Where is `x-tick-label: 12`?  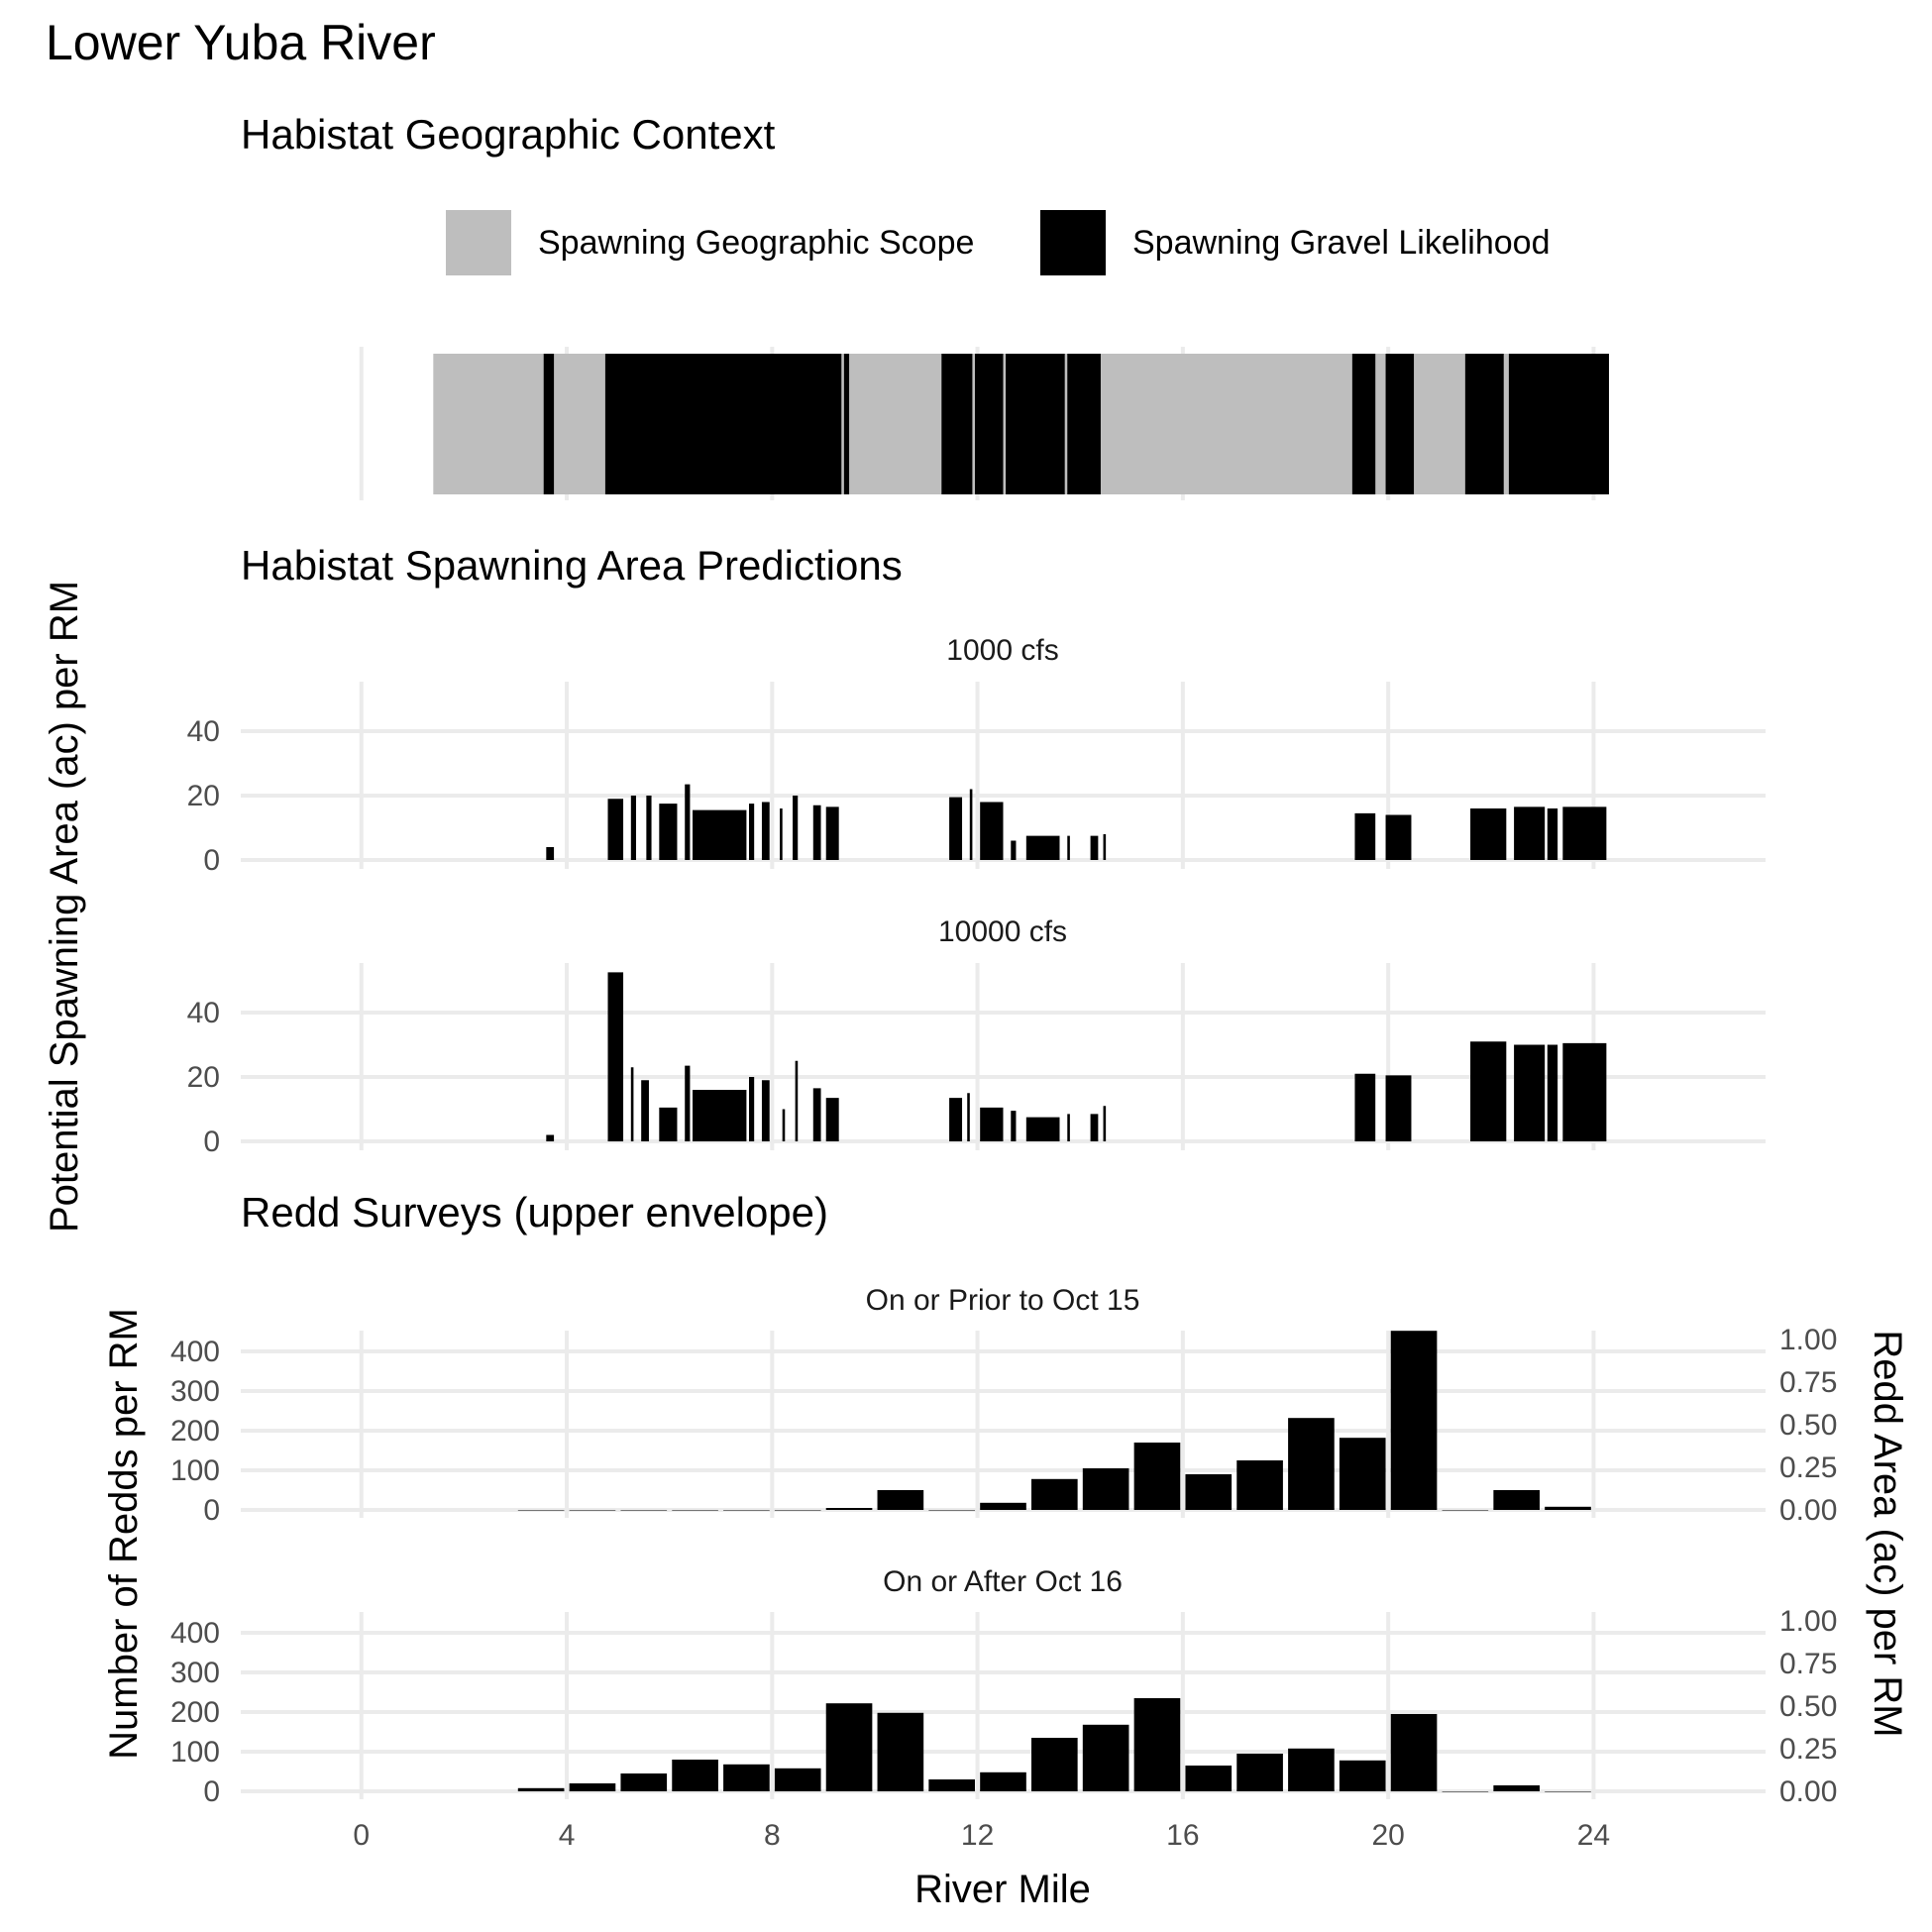 x-tick-label: 12 is located at coordinates (977, 1835).